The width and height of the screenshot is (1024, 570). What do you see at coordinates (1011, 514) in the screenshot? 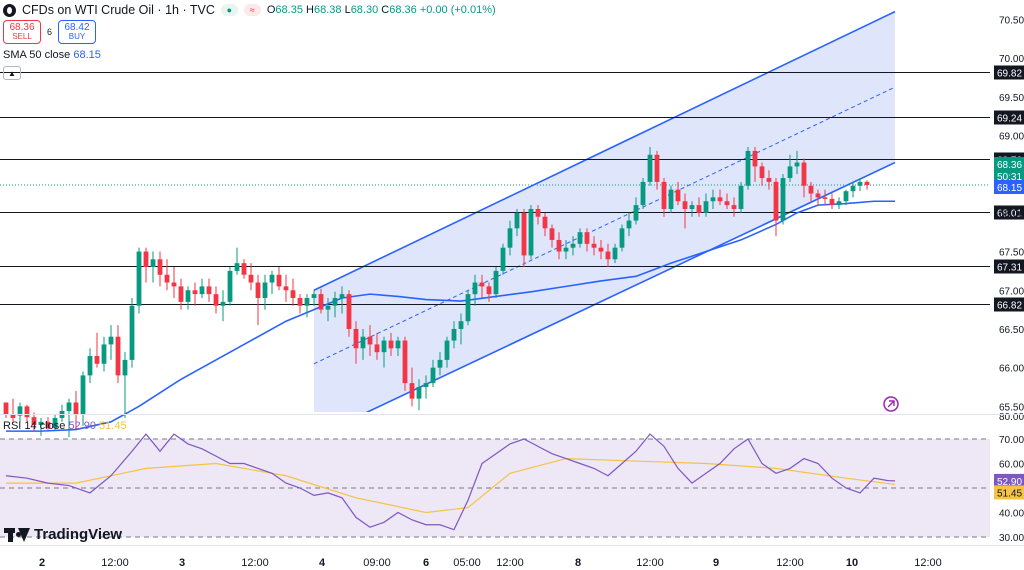
I see `rsi-tick-label: 40.00` at bounding box center [1011, 514].